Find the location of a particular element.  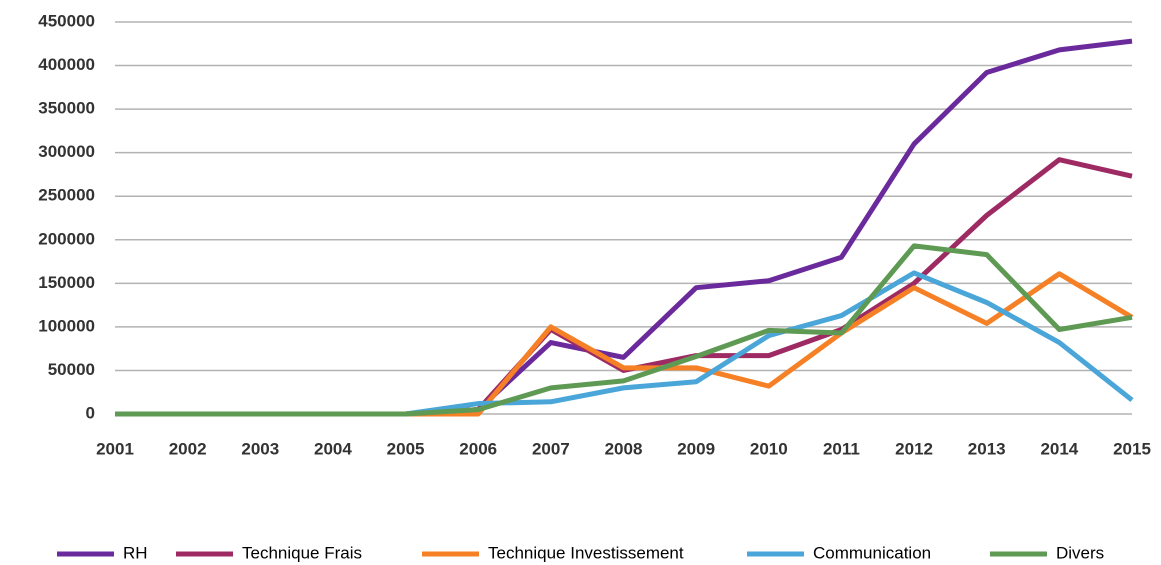

y-tick-label: 100000 is located at coordinates (66, 325).